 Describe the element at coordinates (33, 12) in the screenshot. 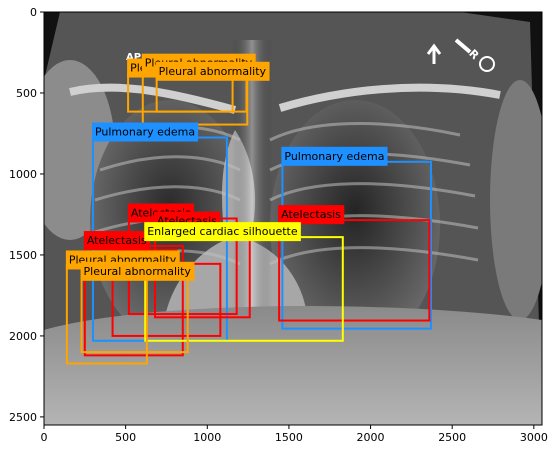

I see `y-tick-label: 0` at that location.